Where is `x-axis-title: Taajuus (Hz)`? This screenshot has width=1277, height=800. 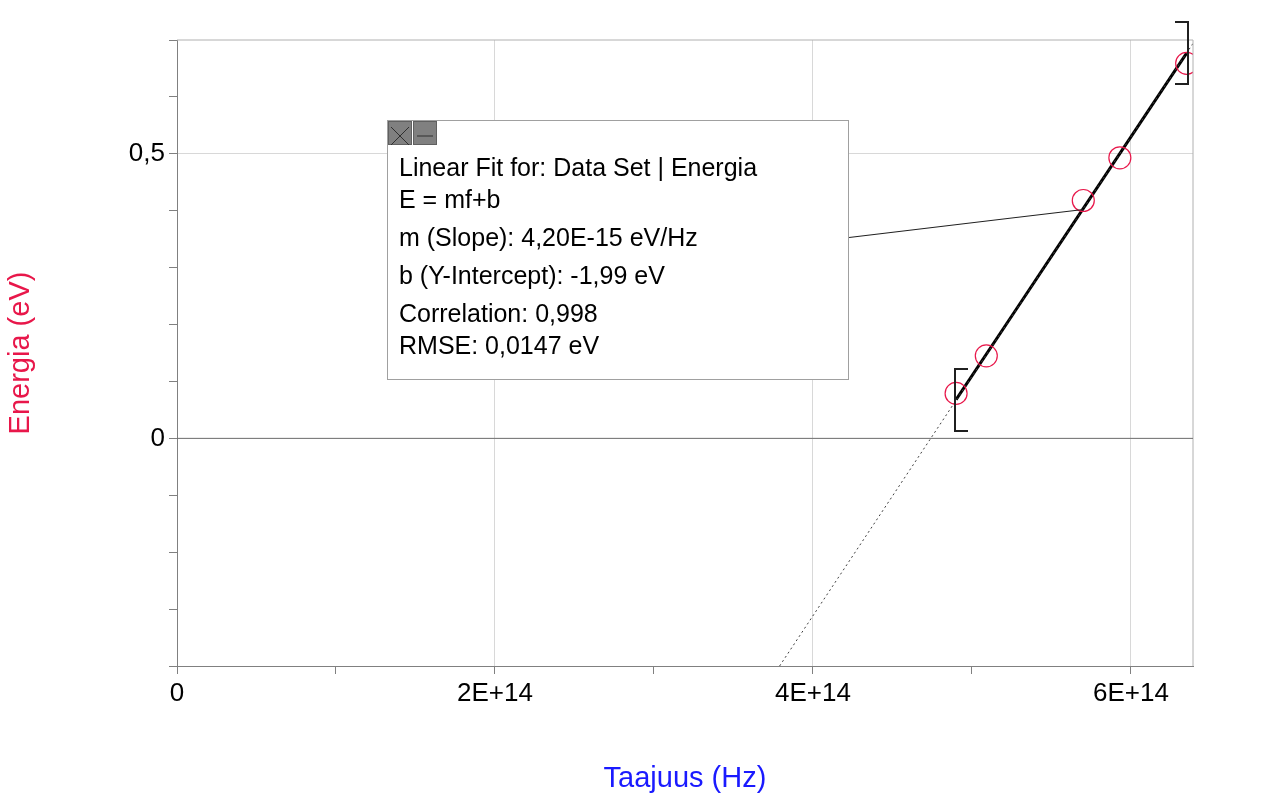
x-axis-title: Taajuus (Hz) is located at coordinates (685, 776).